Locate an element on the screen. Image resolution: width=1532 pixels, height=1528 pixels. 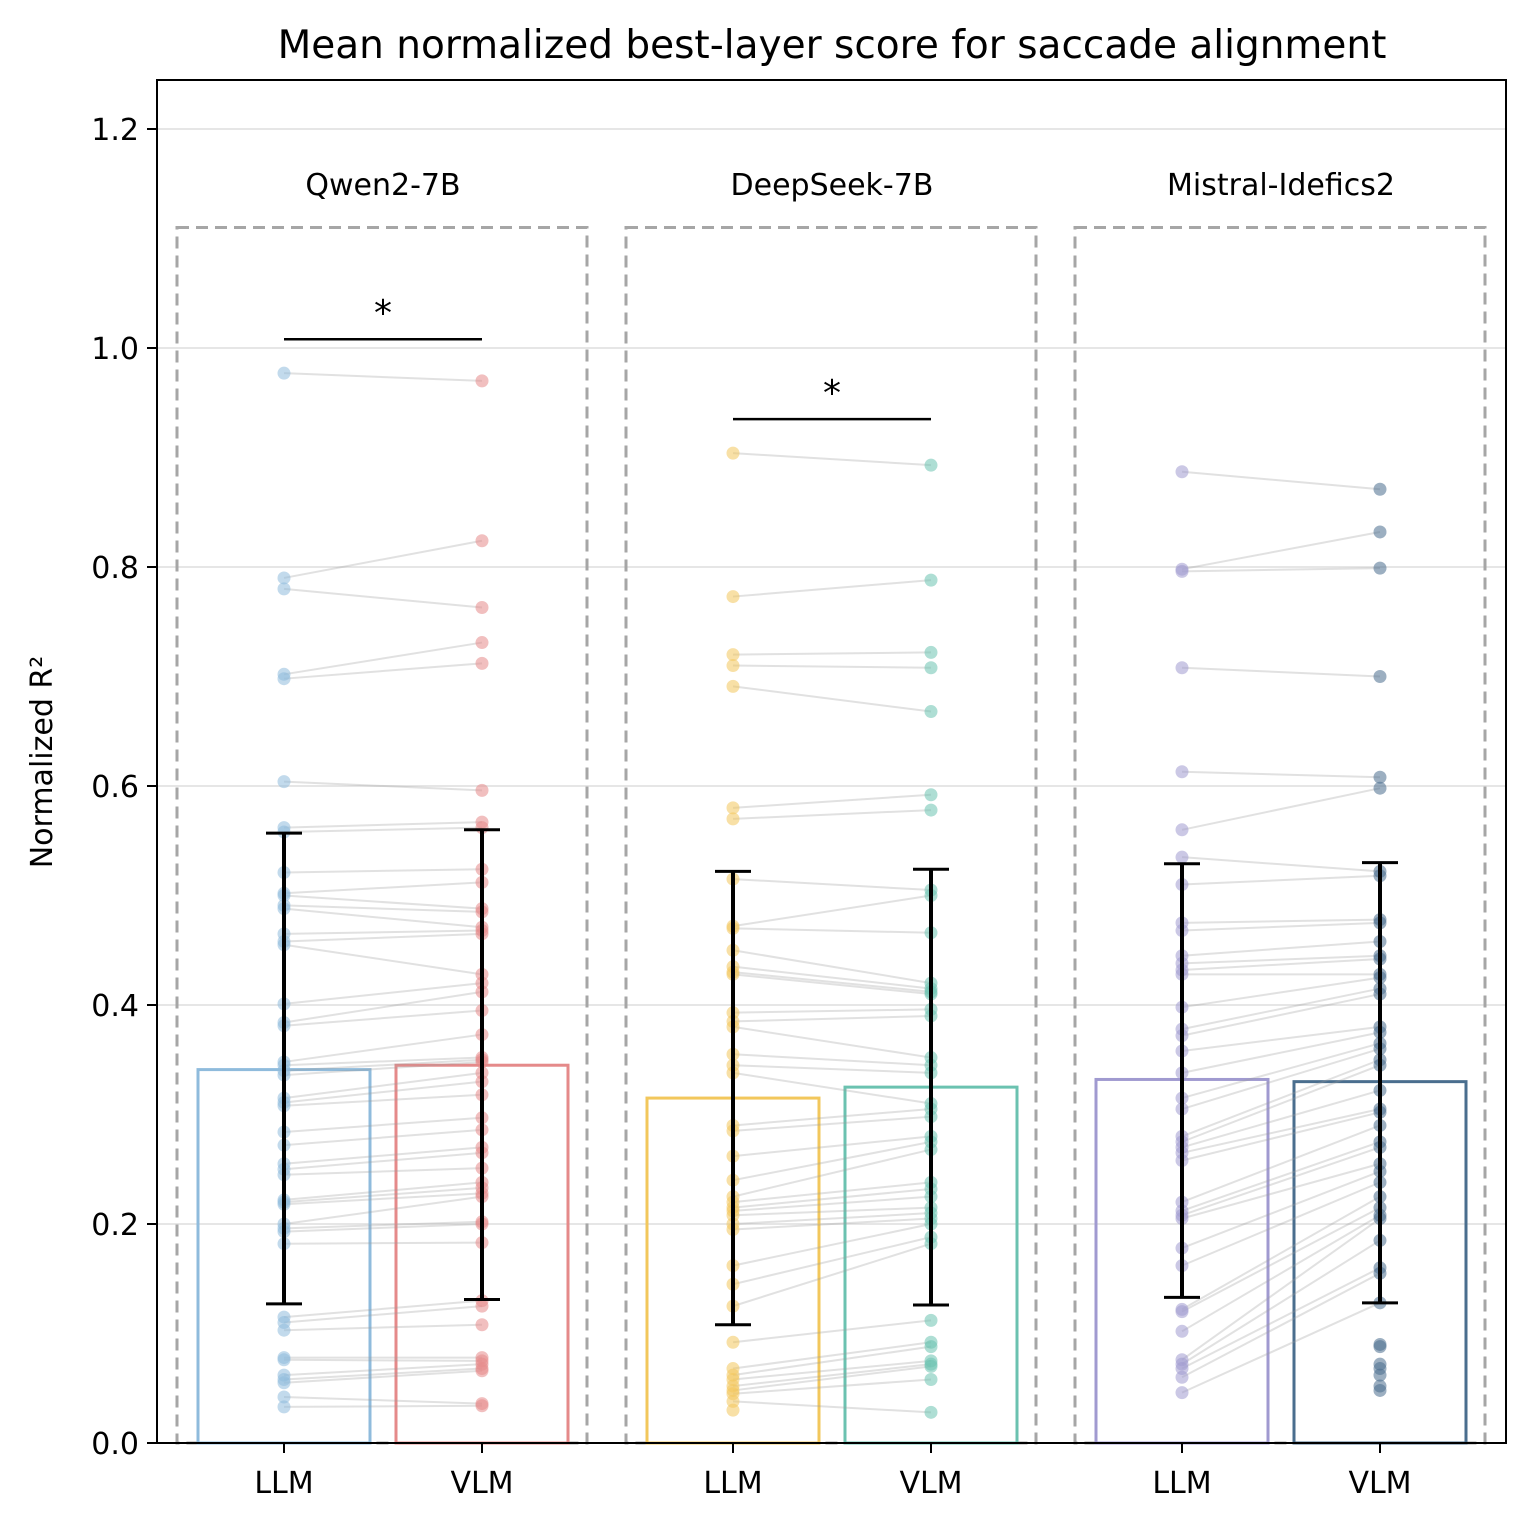
y-tick-label: 0.2 is located at coordinates (115, 1225).